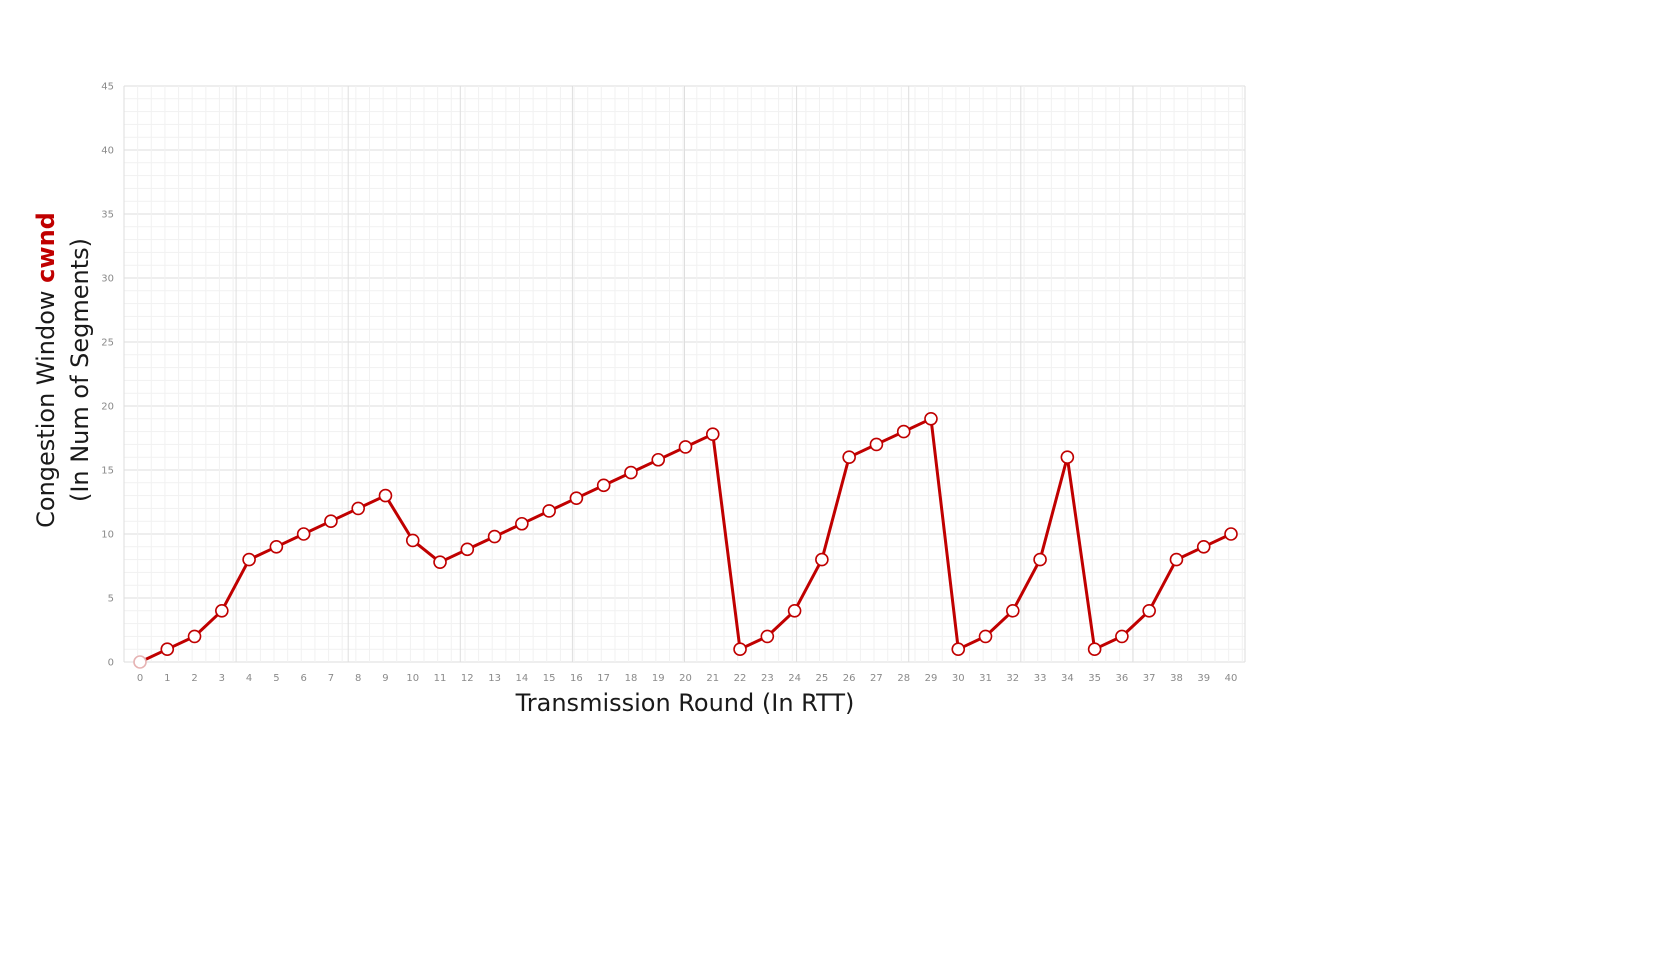 This screenshot has width=1655, height=958. I want to click on y-axis-title-units: (In Num of Segments), so click(80, 370).